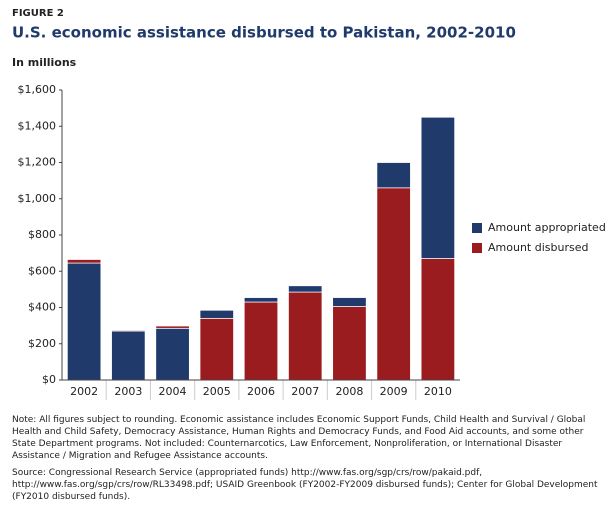 This screenshot has height=508, width=609. What do you see at coordinates (37, 125) in the screenshot?
I see `y-tick-label: $1,400` at bounding box center [37, 125].